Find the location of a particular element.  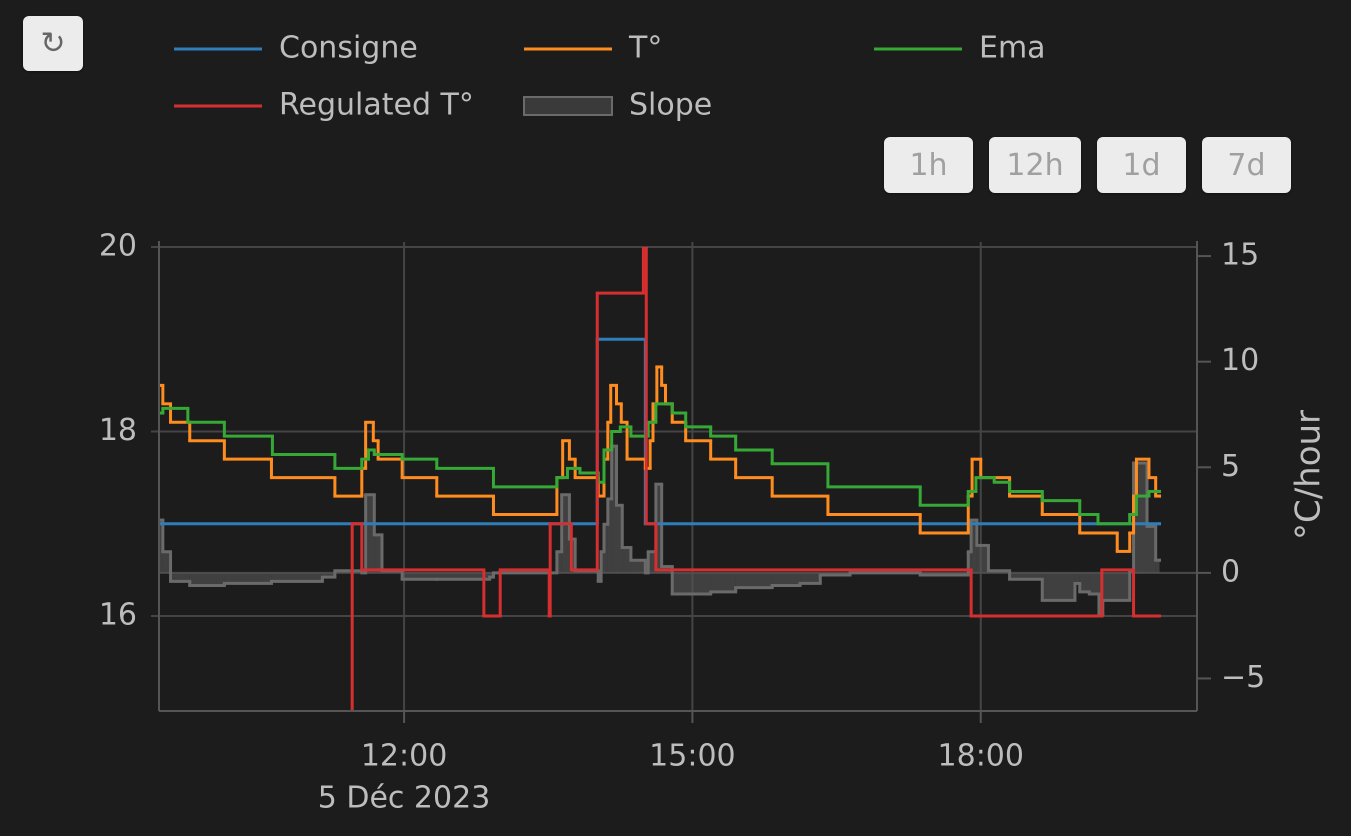

range-button: 12h is located at coordinates (1035, 165).